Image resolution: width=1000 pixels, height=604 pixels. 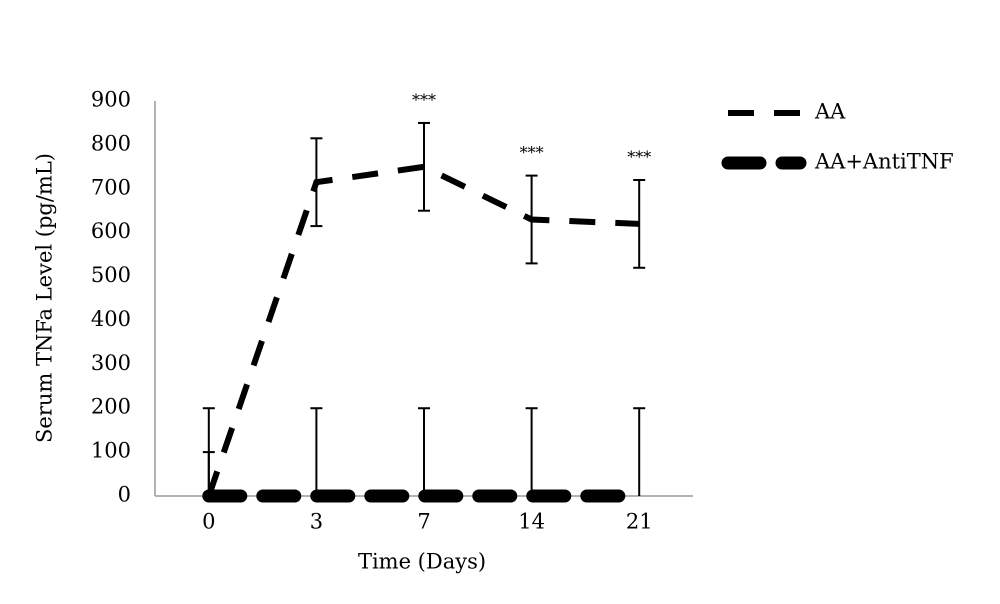 What do you see at coordinates (884, 162) in the screenshot?
I see `legend-label: AA+AntiTNF` at bounding box center [884, 162].